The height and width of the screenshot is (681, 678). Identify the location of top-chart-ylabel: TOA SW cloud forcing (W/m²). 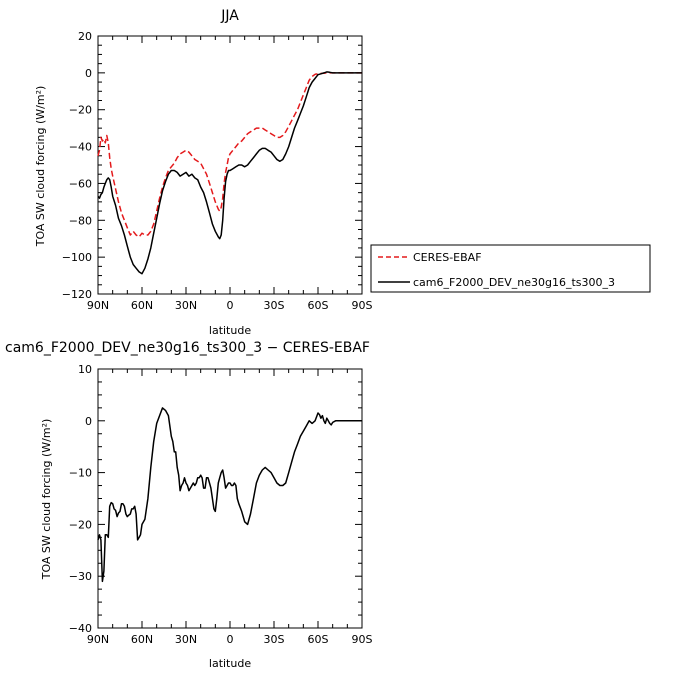
(40, 167).